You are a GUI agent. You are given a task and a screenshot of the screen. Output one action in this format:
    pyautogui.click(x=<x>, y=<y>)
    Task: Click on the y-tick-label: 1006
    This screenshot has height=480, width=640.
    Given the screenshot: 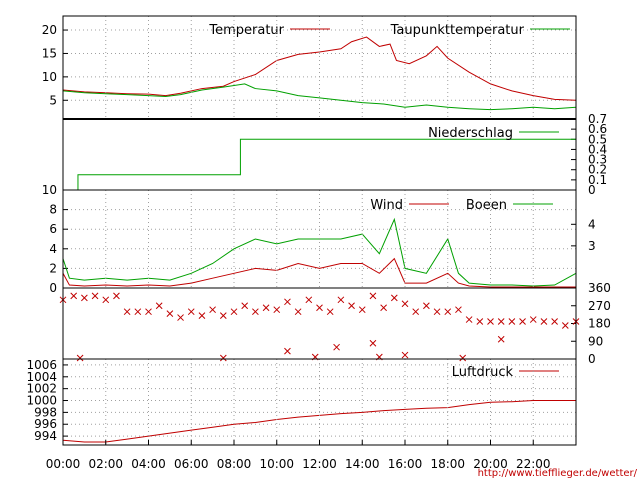 What is the action you would take?
    pyautogui.click(x=41, y=365)
    